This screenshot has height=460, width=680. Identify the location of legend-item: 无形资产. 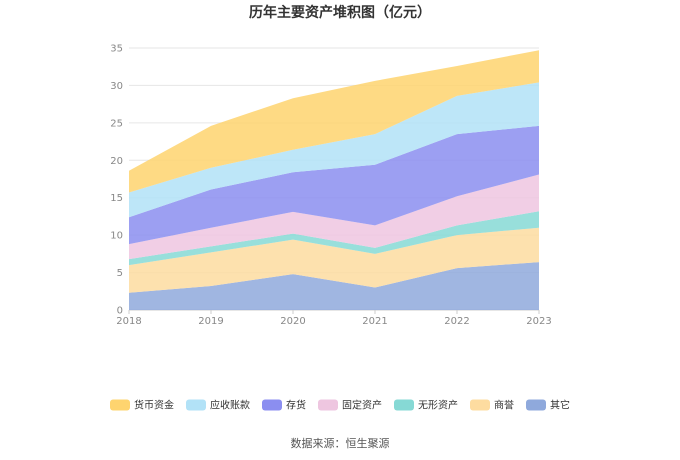
(426, 405).